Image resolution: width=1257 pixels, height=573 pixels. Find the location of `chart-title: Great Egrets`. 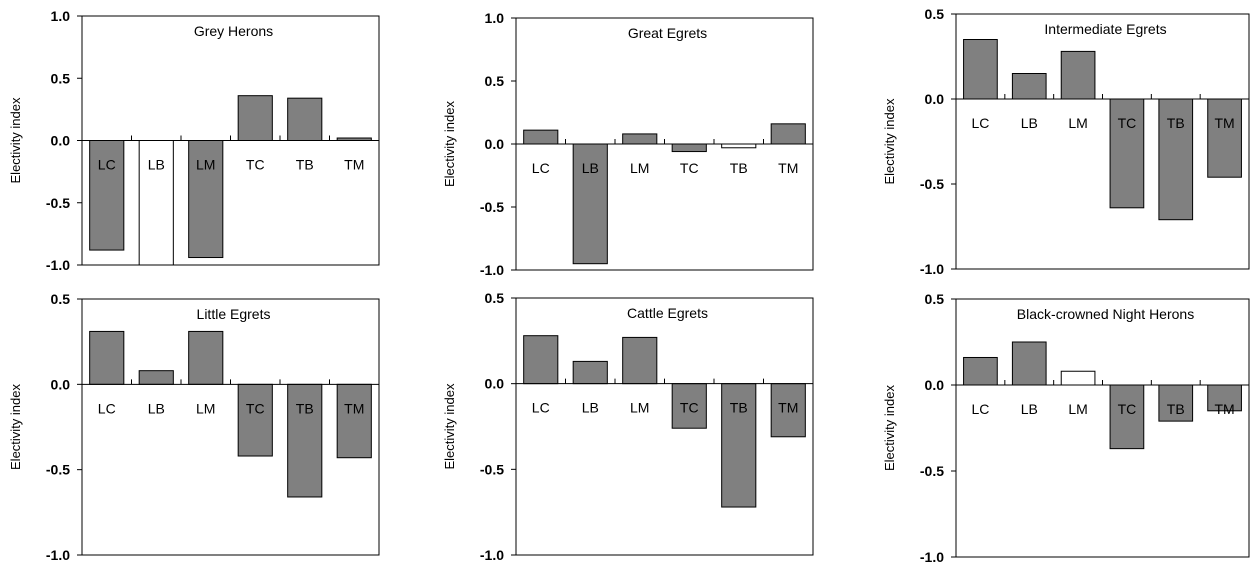

chart-title: Great Egrets is located at coordinates (667, 33).